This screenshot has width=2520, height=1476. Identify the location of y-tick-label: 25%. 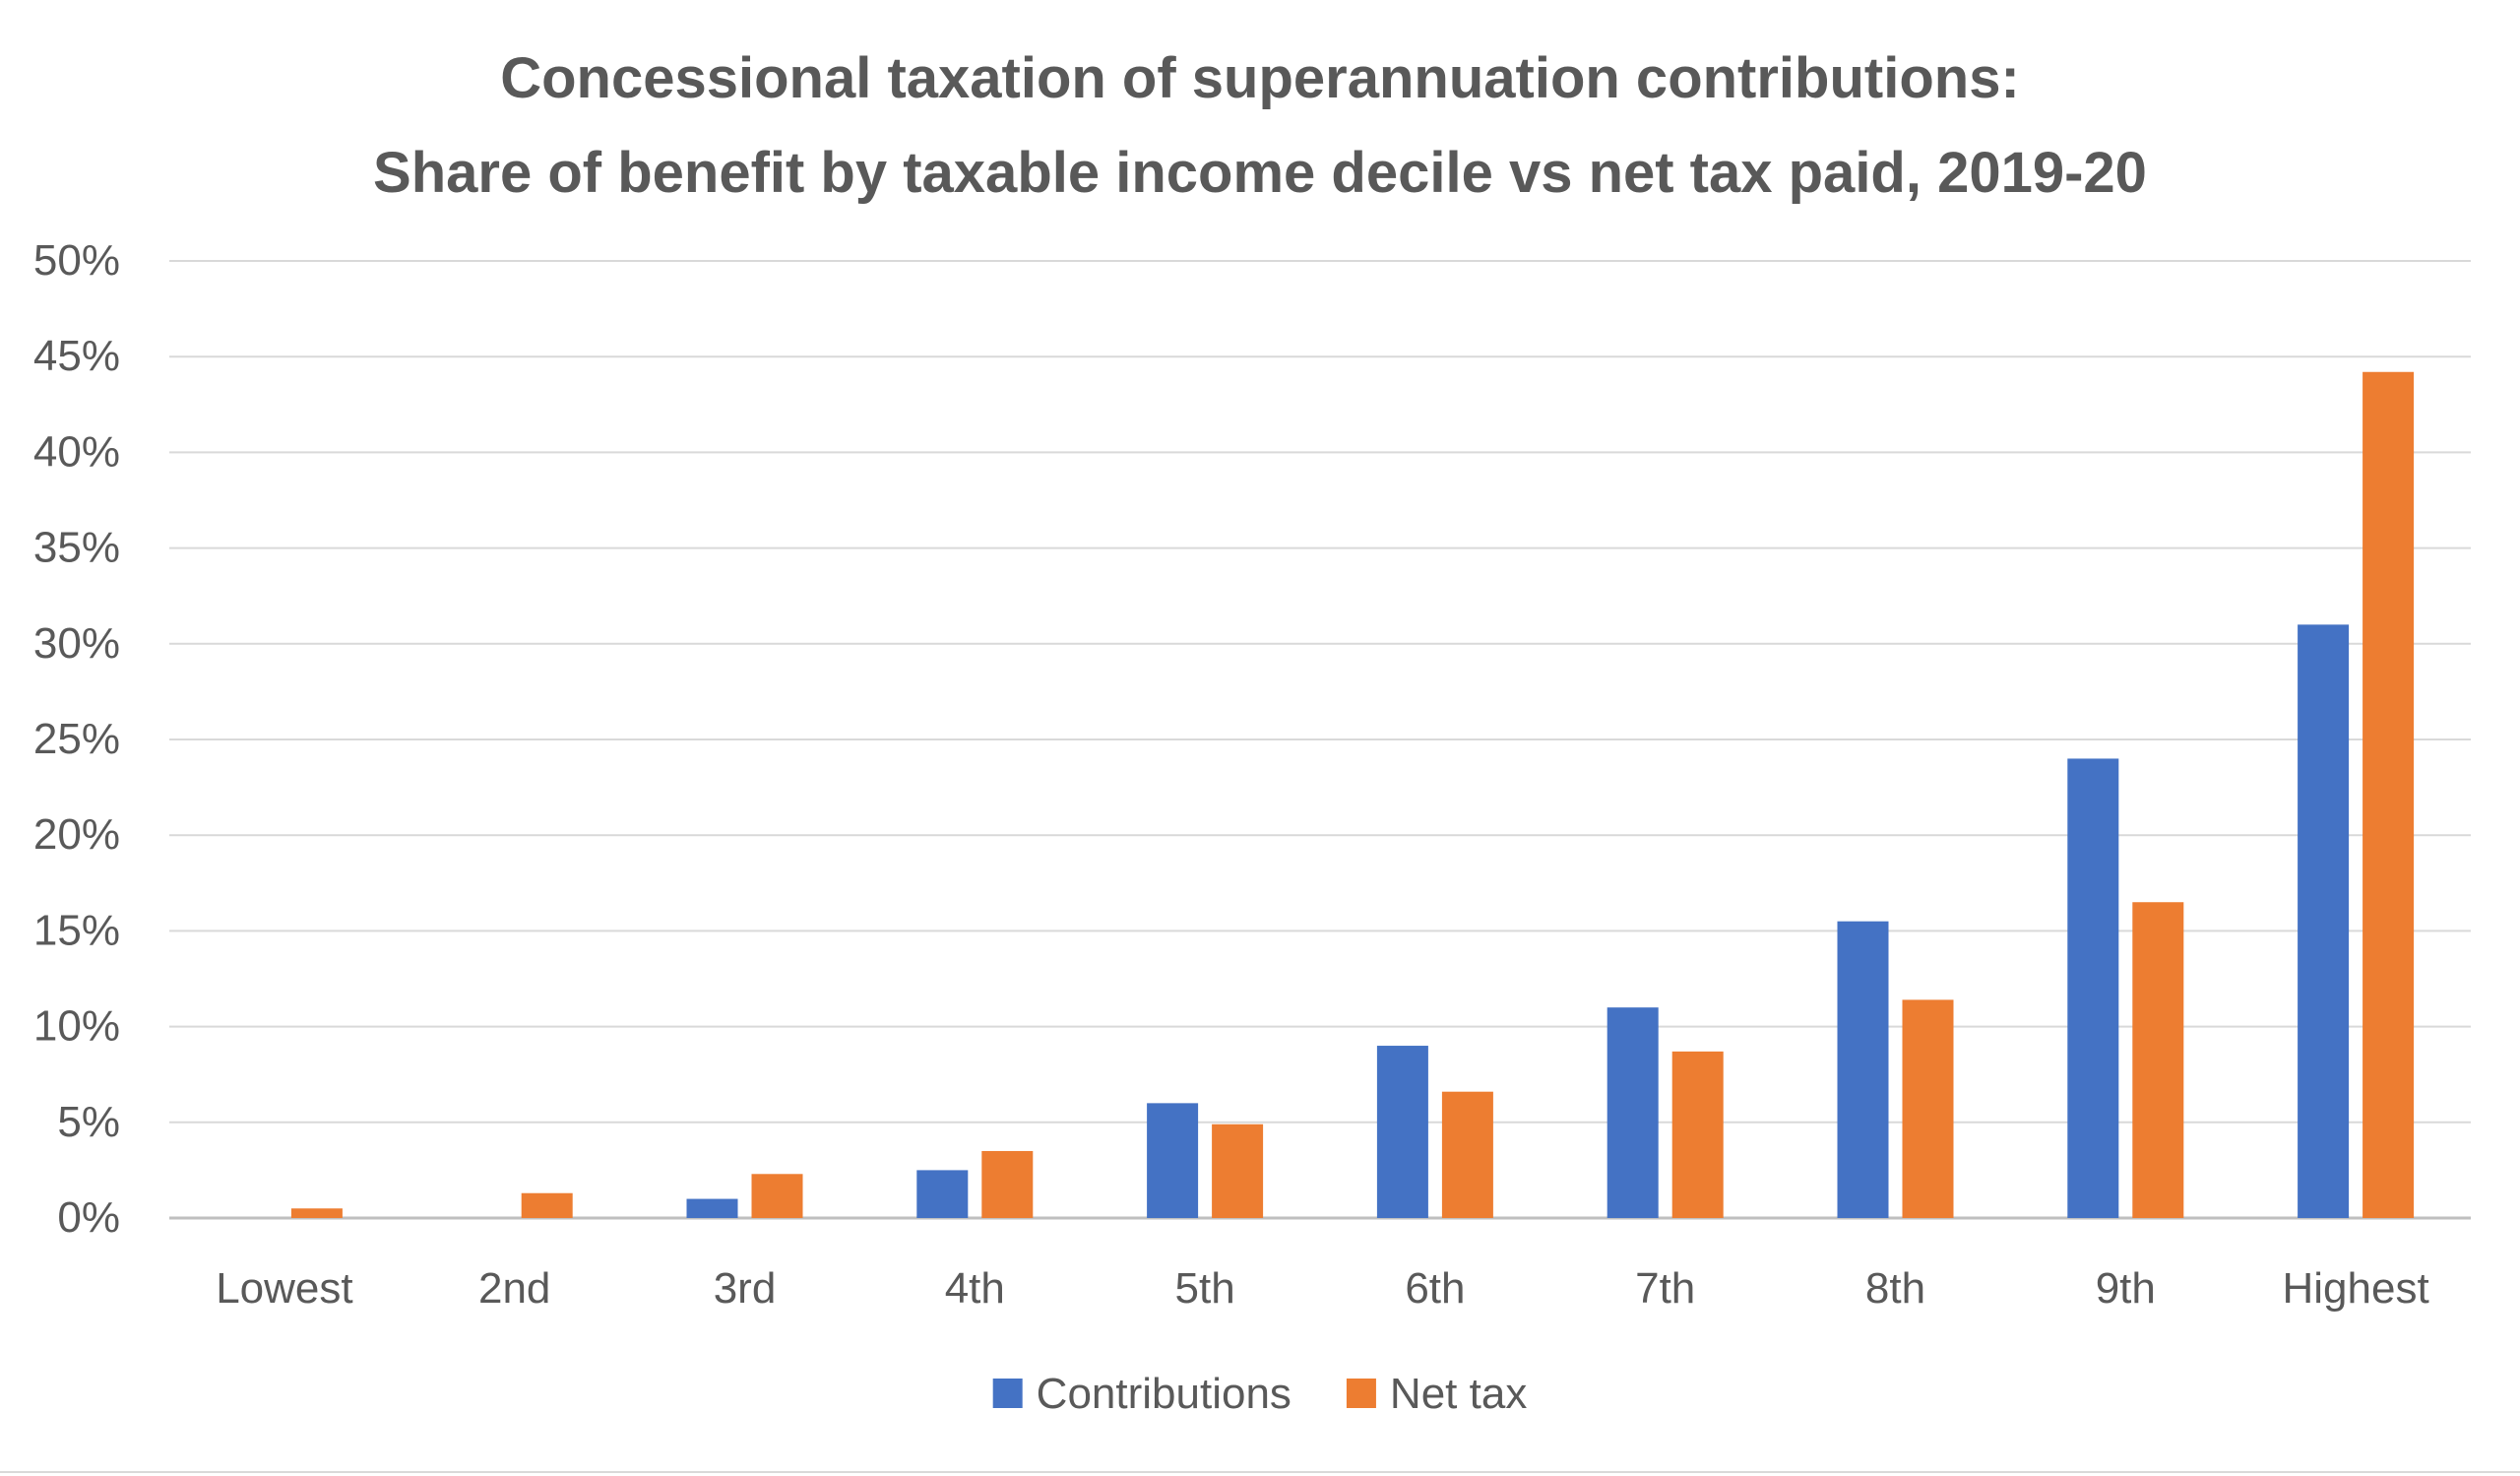
(76, 739).